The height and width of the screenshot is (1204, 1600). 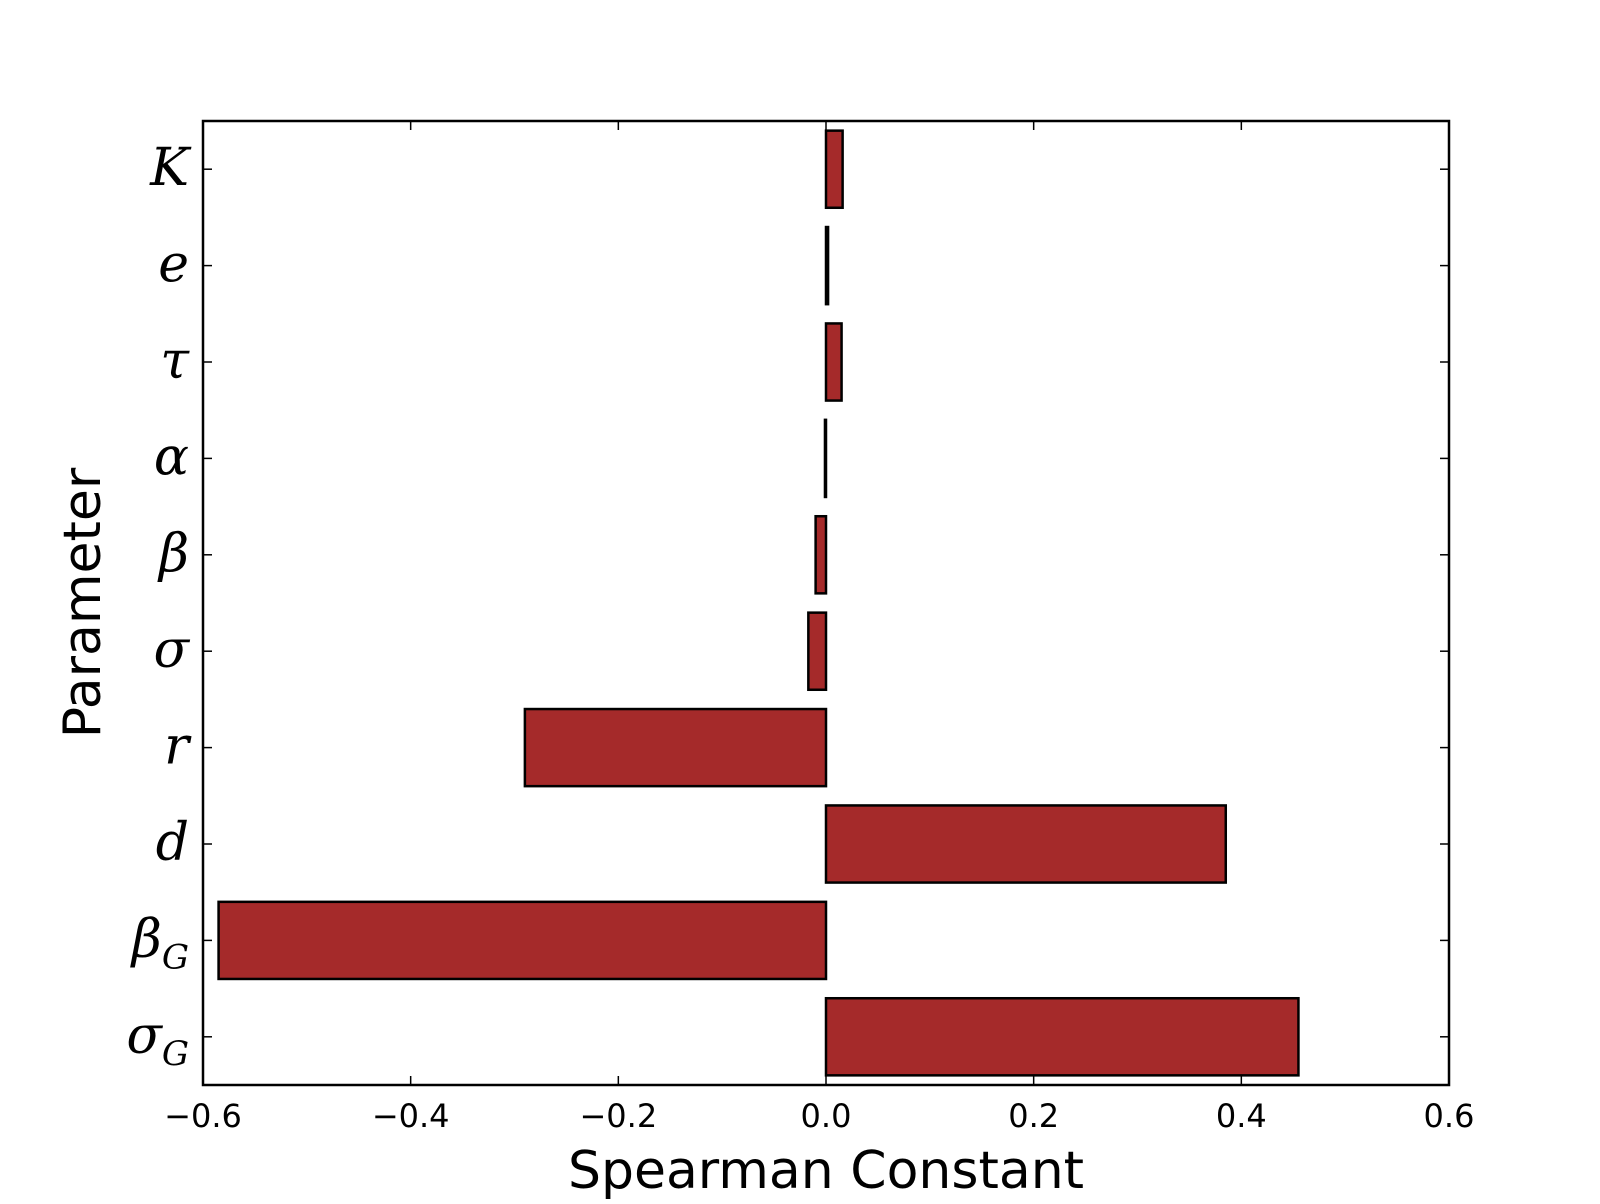 What do you see at coordinates (1449, 1116) in the screenshot?
I see `x-tick-label-6: 0.6` at bounding box center [1449, 1116].